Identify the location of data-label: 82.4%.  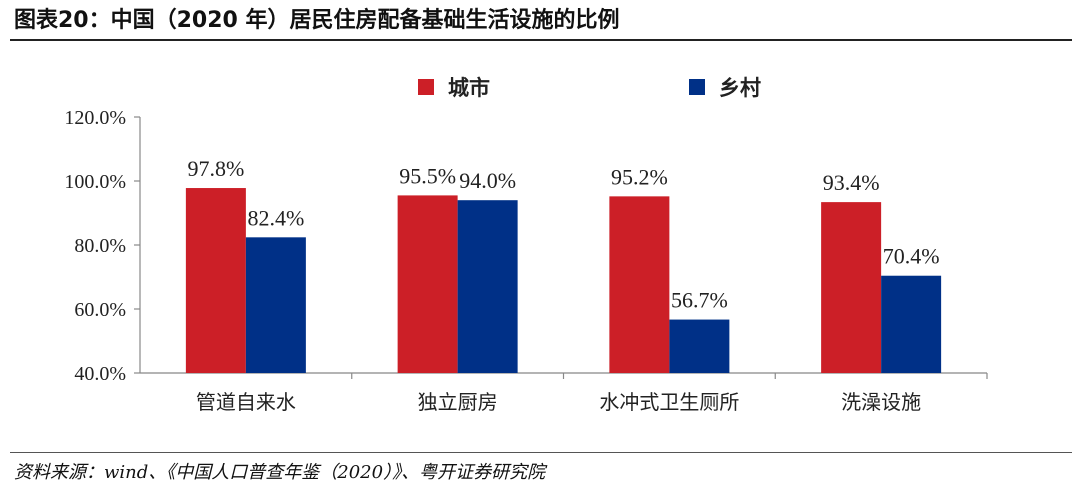
(275, 217).